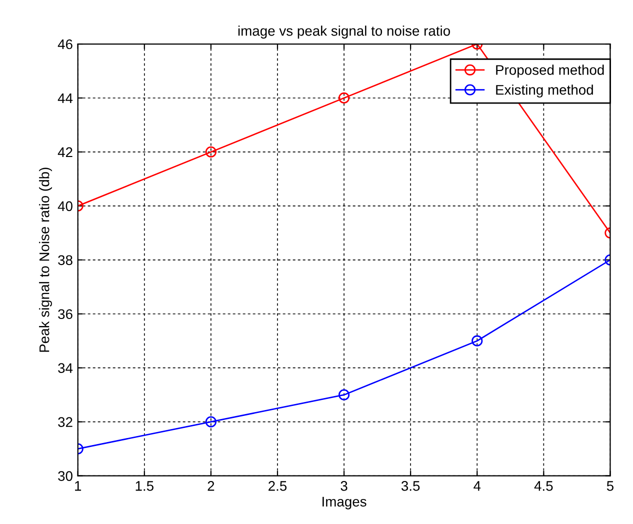 The height and width of the screenshot is (524, 633). I want to click on y-tick-label: 30, so click(65, 476).